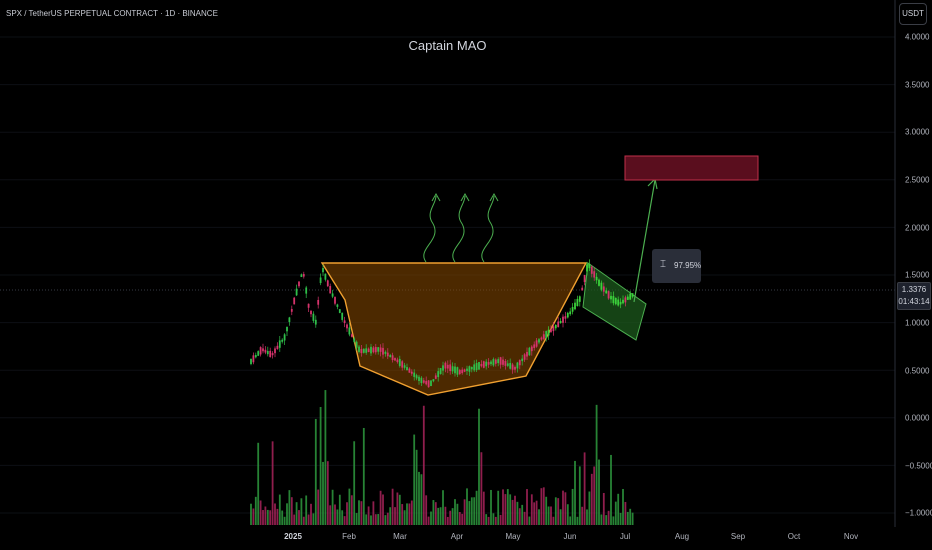  I want to click on time-label: May, so click(513, 536).